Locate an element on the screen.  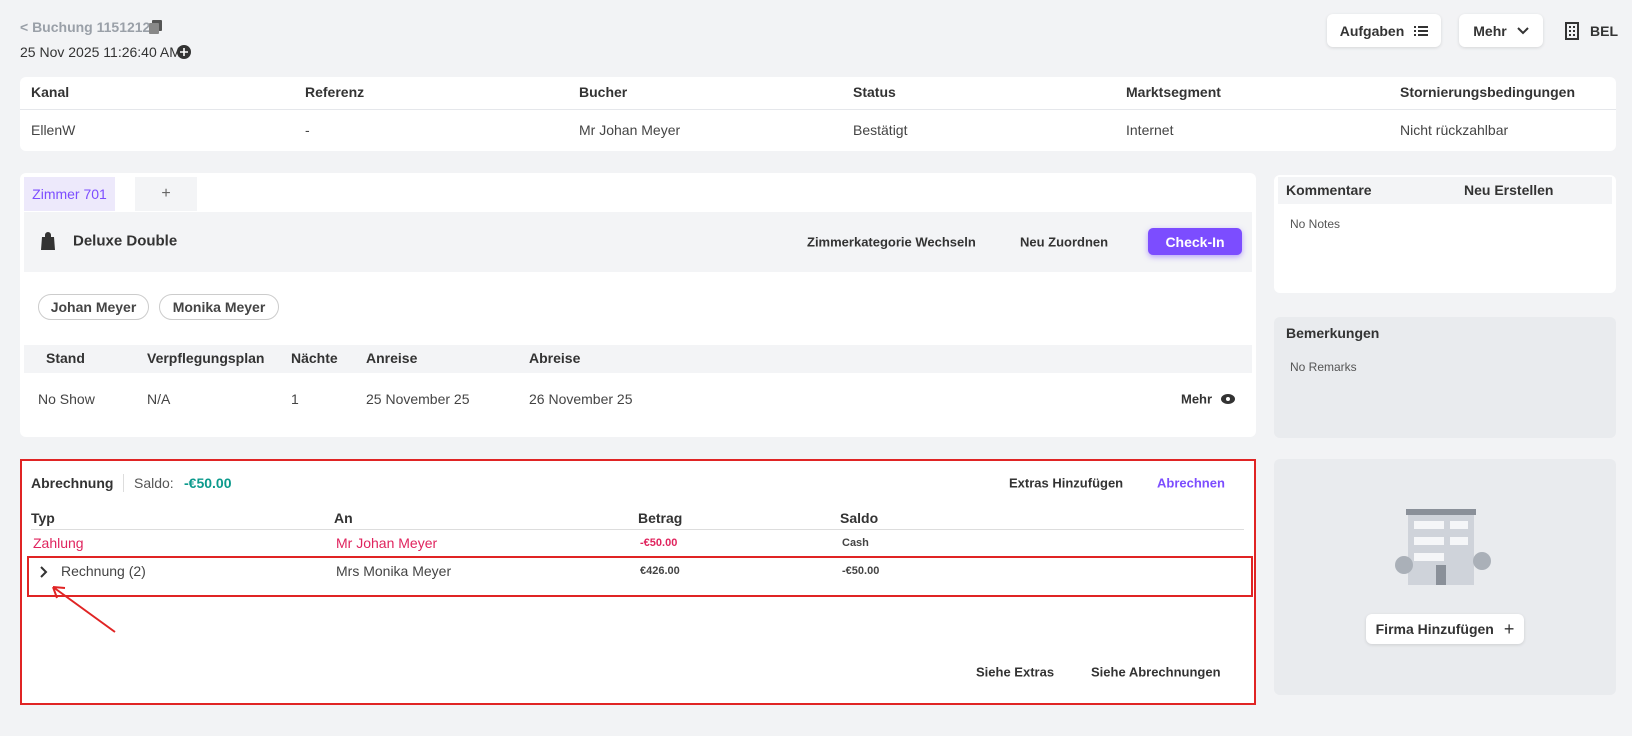
change-category: Zimmerkategorie Wechseln is located at coordinates (891, 242).